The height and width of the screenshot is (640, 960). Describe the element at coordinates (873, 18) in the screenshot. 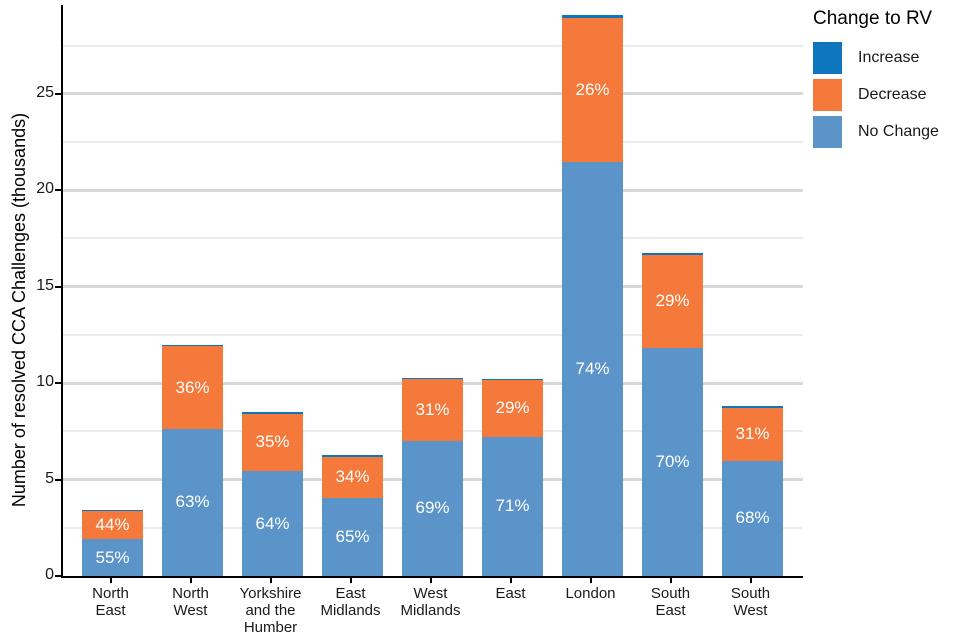

I see `legend-title: Change to RV` at that location.